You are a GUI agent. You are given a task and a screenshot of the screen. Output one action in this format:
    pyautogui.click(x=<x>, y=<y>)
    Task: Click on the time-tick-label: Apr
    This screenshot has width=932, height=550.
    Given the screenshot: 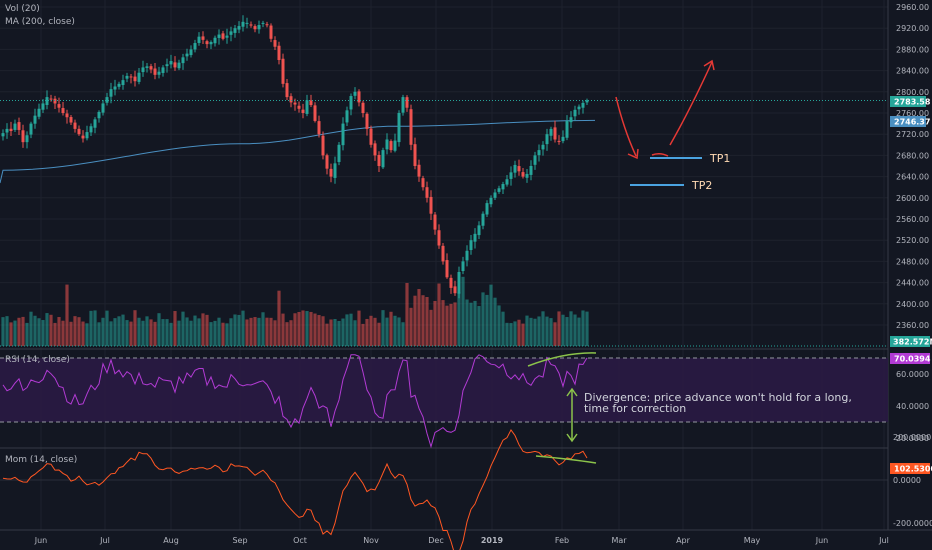 What is the action you would take?
    pyautogui.click(x=683, y=540)
    